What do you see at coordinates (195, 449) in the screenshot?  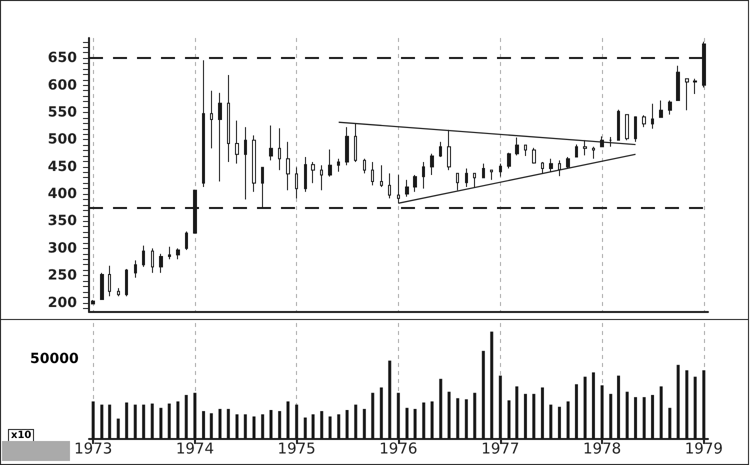 I see `x-tick-label: 1974` at bounding box center [195, 449].